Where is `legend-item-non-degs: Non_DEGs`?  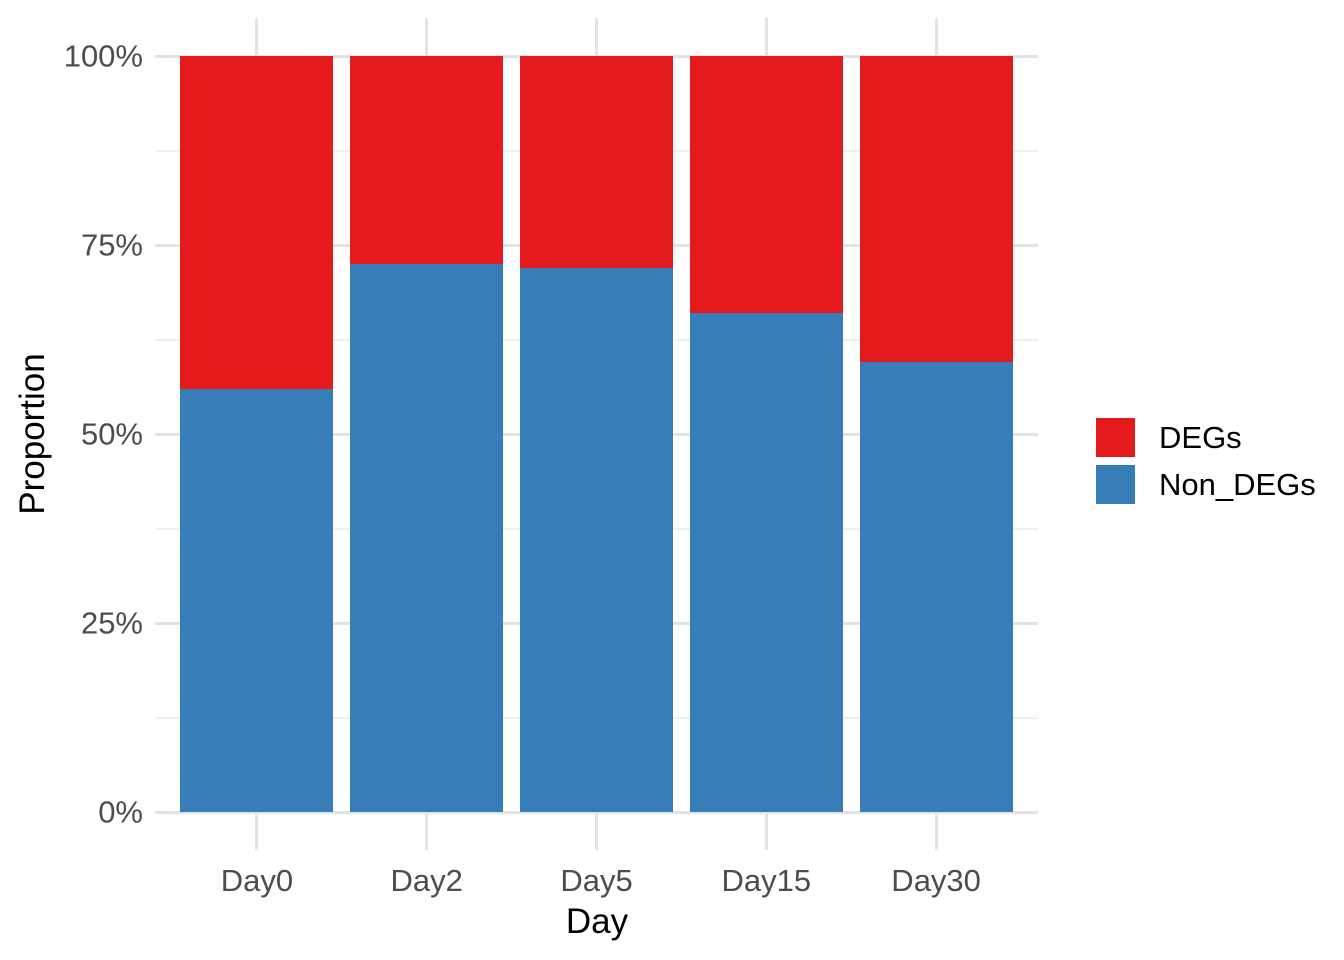
legend-item-non-degs: Non_DEGs is located at coordinates (1206, 484).